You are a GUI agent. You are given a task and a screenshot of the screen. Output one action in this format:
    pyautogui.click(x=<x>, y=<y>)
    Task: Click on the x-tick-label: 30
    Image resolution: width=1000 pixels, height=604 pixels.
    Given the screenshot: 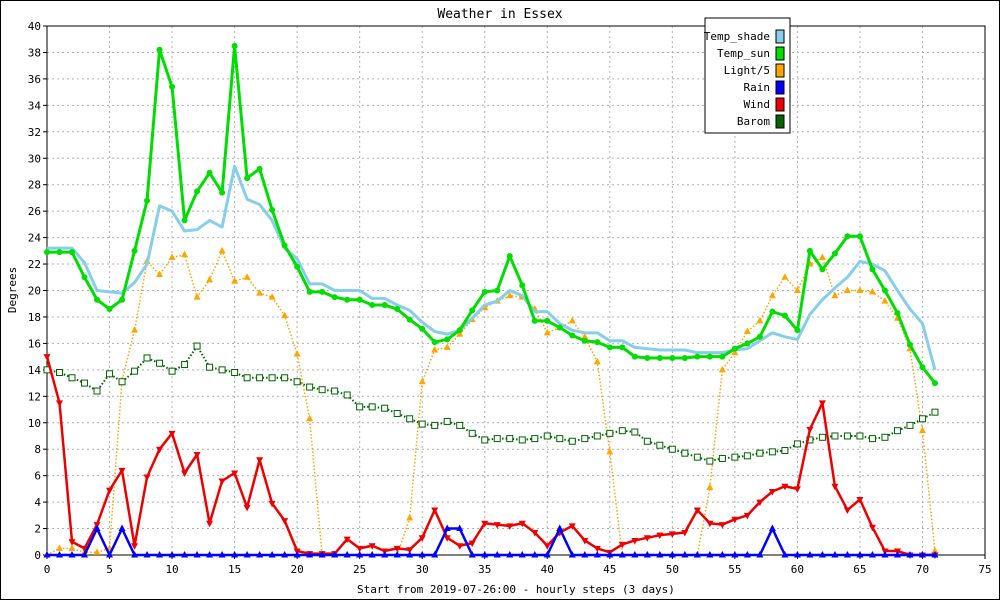 What is the action you would take?
    pyautogui.click(x=422, y=569)
    